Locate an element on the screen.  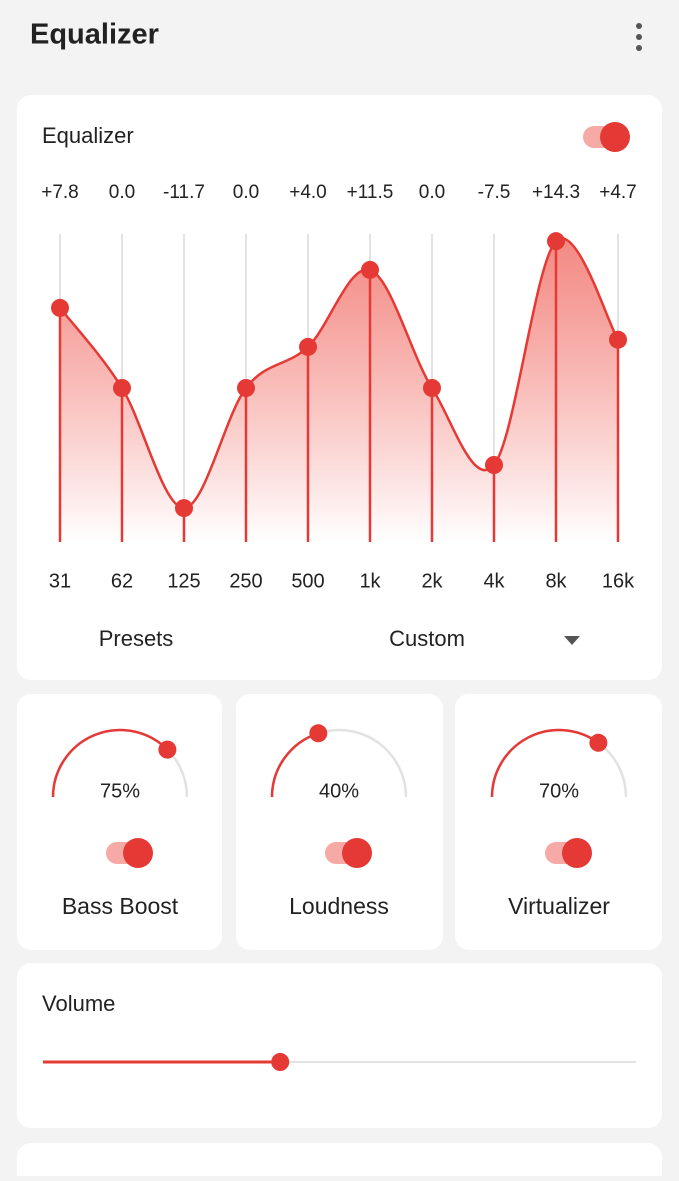
presets-label: Presets is located at coordinates (136, 638).